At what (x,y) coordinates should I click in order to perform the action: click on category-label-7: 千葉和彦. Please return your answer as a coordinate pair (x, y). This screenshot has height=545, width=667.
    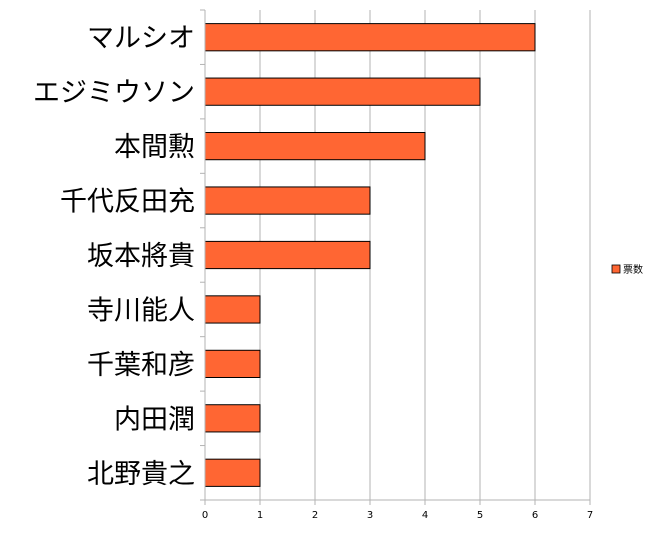
    Looking at the image, I should click on (141, 365).